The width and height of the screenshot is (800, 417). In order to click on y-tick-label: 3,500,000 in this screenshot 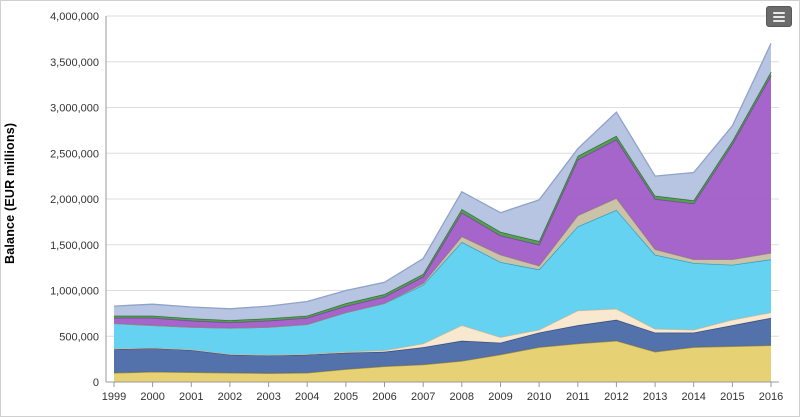, I will do `click(74, 63)`.